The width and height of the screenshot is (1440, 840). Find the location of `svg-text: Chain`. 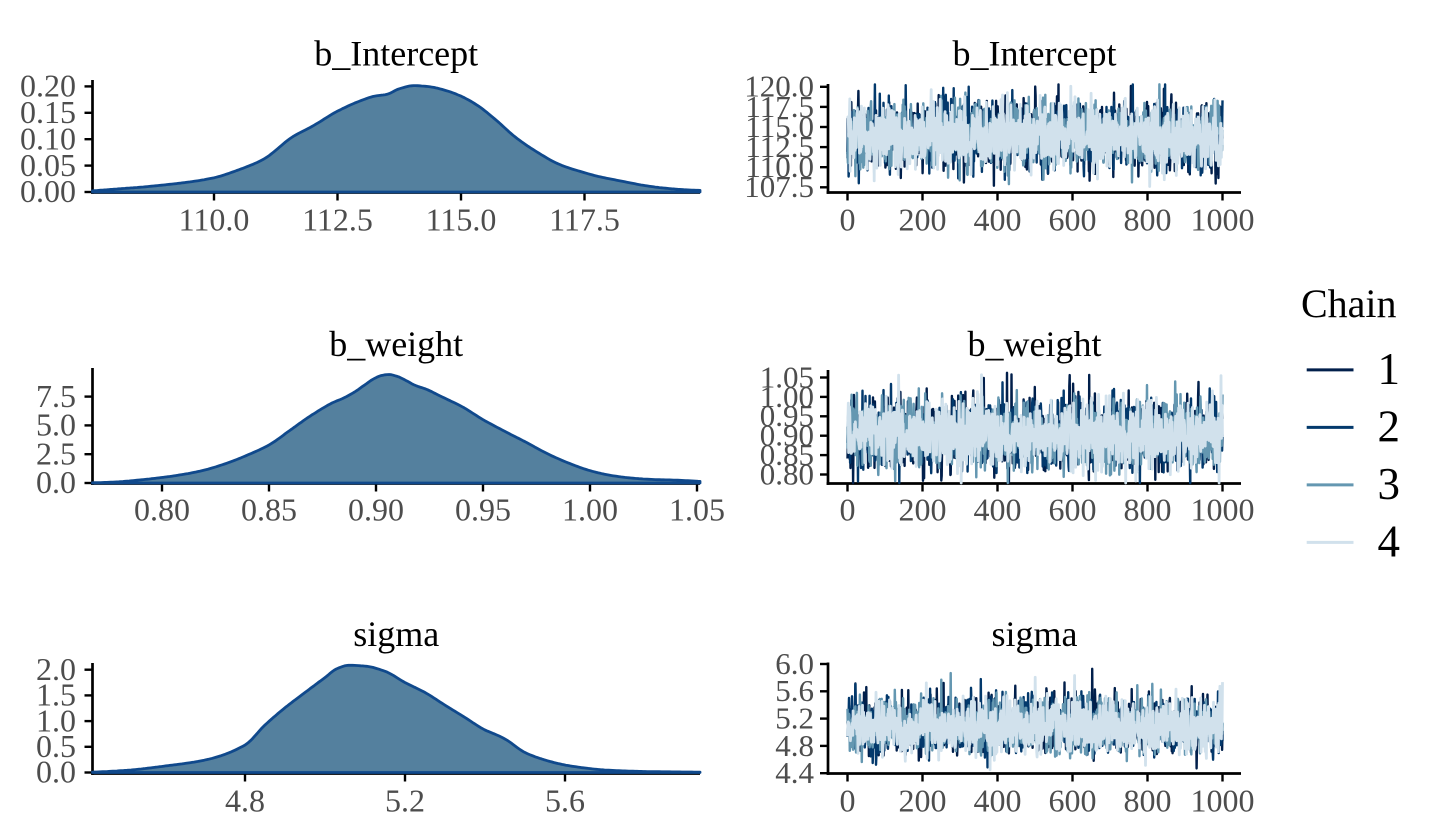

svg-text: Chain is located at coordinates (1349, 303).